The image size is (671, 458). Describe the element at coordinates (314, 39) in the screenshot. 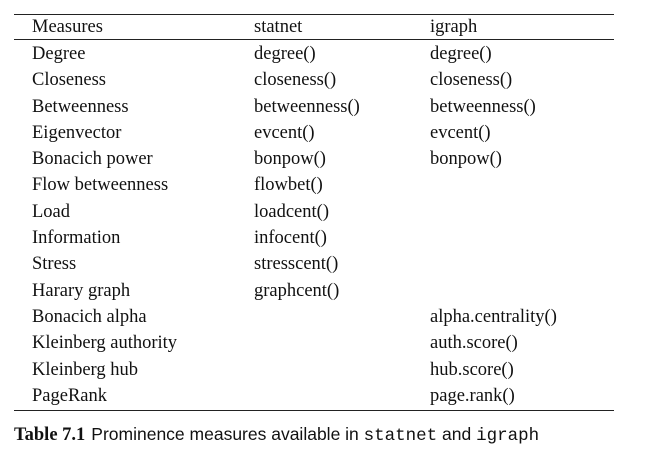

I see `header-rule` at that location.